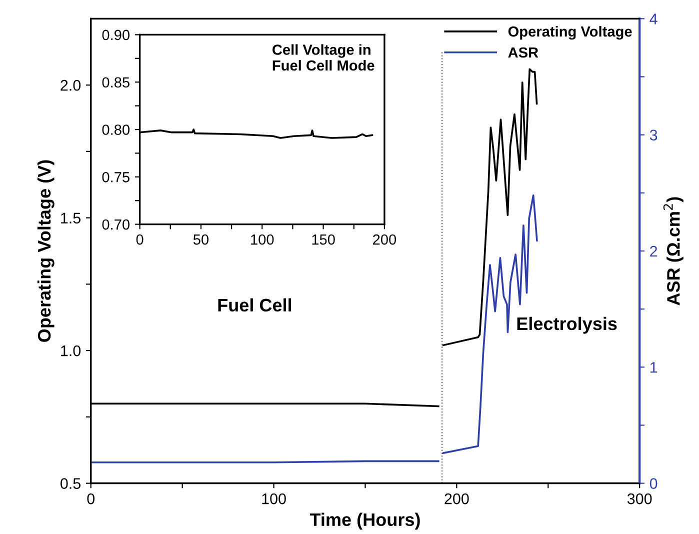 This screenshot has height=534, width=699. I want to click on y2-axis-title: ASR (Ω.cm$^{2}$), so click(673, 251).